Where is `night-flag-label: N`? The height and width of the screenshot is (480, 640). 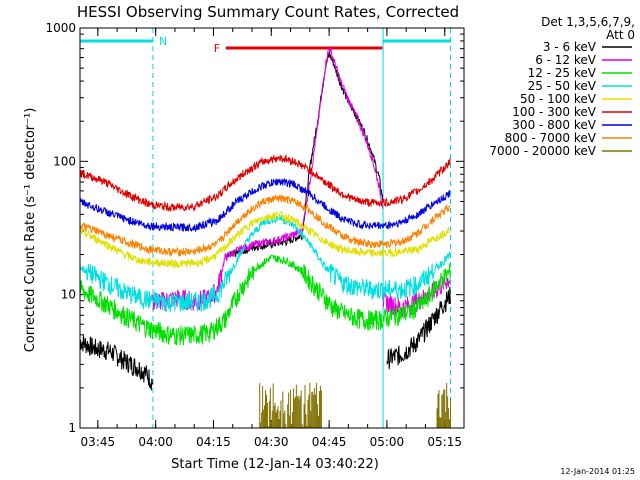 night-flag-label: N is located at coordinates (163, 41).